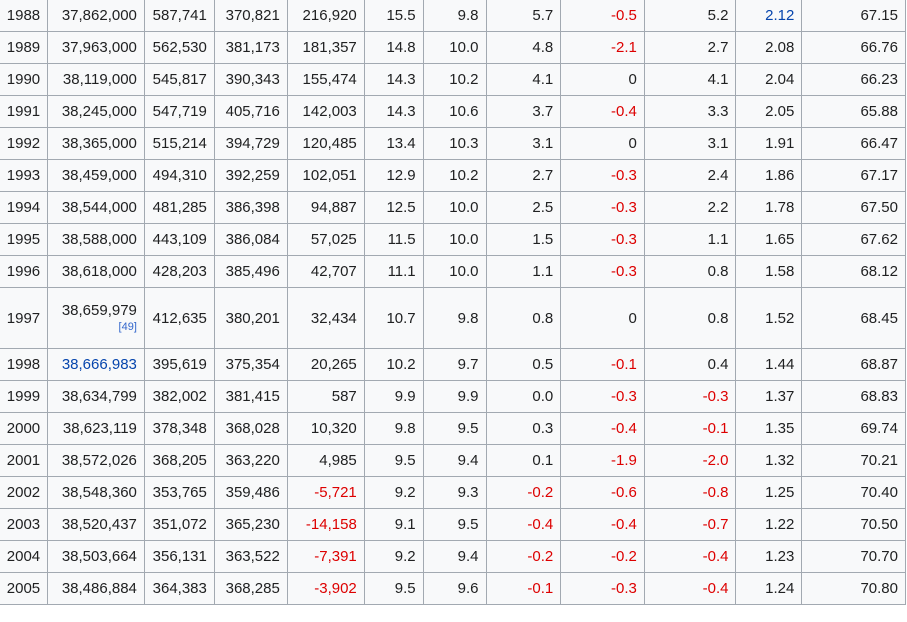  I want to click on fertility-rate-cell: 1.58, so click(769, 271).